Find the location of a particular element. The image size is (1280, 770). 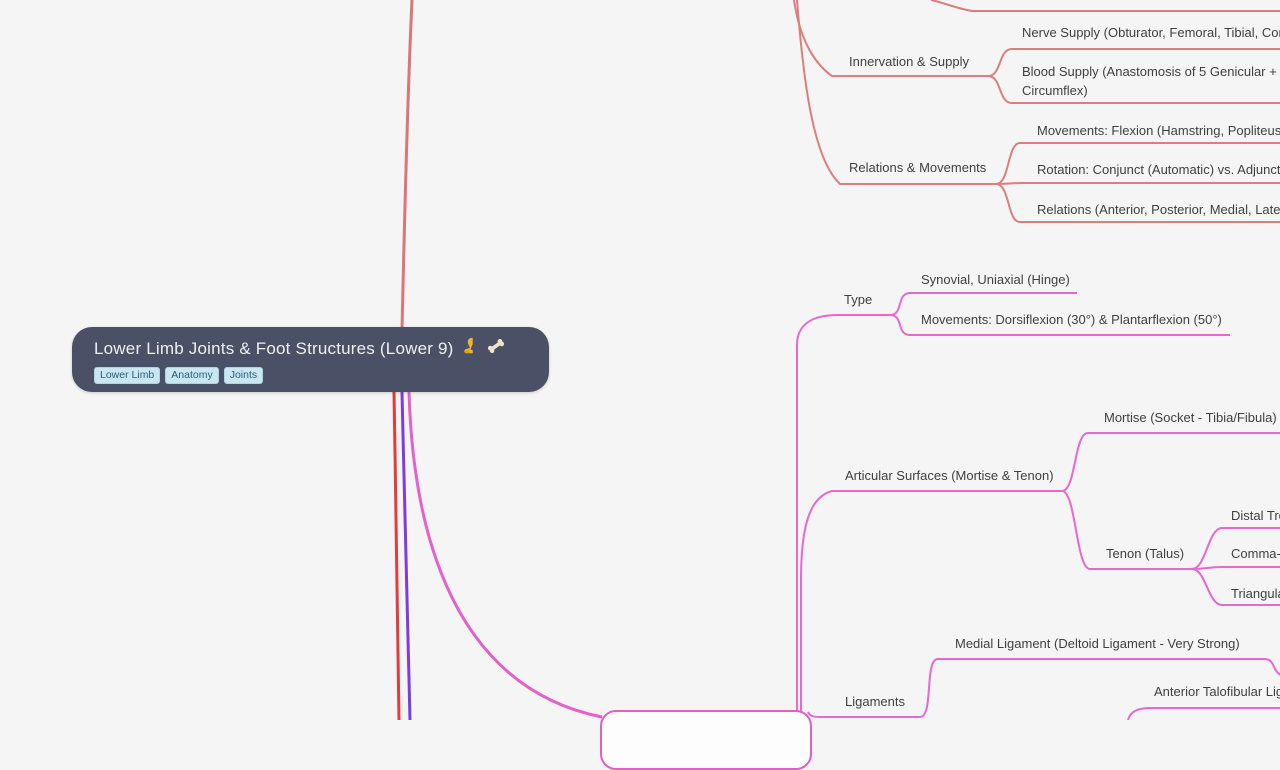

edge-root-down-purple is located at coordinates (406, 555).